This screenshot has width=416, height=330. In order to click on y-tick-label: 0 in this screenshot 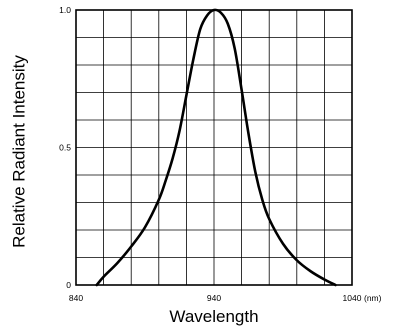, I will do `click(68, 285)`.